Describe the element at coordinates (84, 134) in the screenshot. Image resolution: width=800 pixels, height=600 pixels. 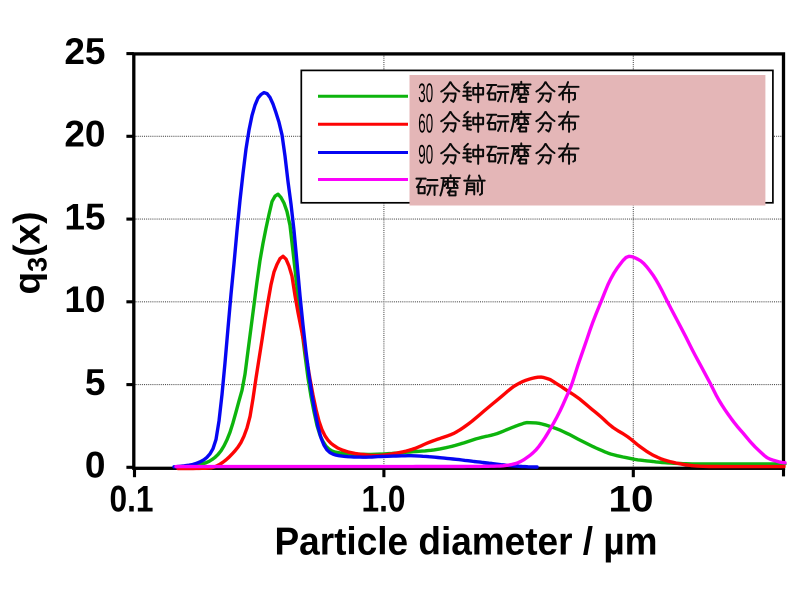
I see `svg-text: 20` at that location.